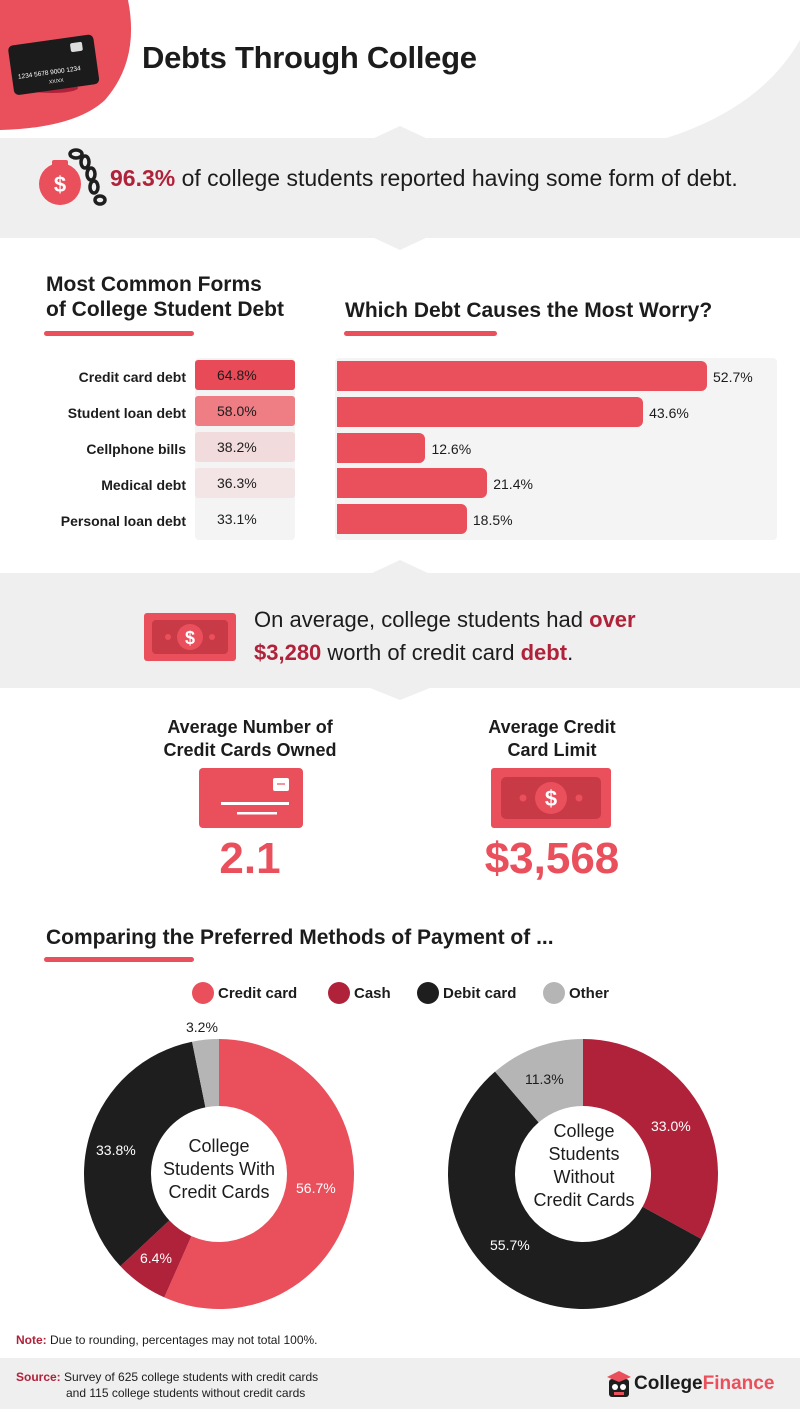 This screenshot has width=800, height=1409. Describe the element at coordinates (671, 1126) in the screenshot. I see `donut2-label-cash: 33.0%` at that location.